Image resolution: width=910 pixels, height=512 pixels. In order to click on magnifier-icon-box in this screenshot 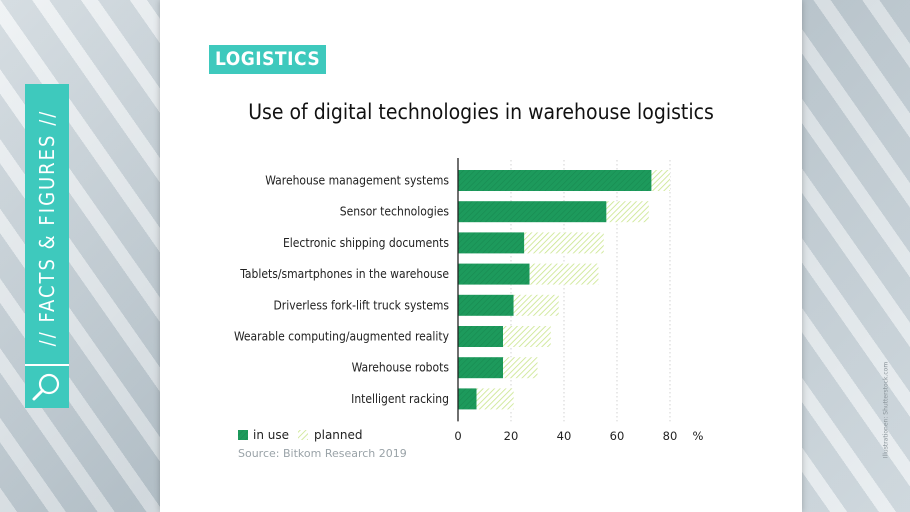, I will do `click(47, 386)`.